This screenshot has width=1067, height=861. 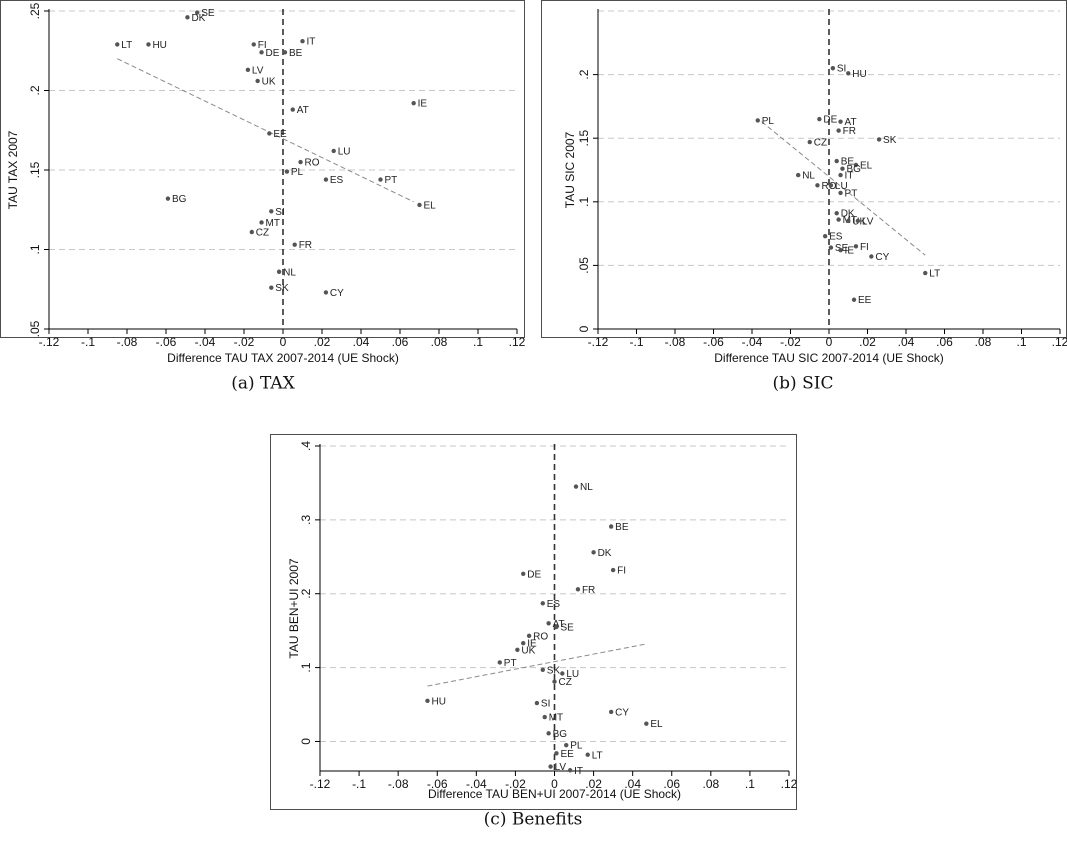 What do you see at coordinates (499, 662) in the screenshot?
I see `benefits-point-pt` at bounding box center [499, 662].